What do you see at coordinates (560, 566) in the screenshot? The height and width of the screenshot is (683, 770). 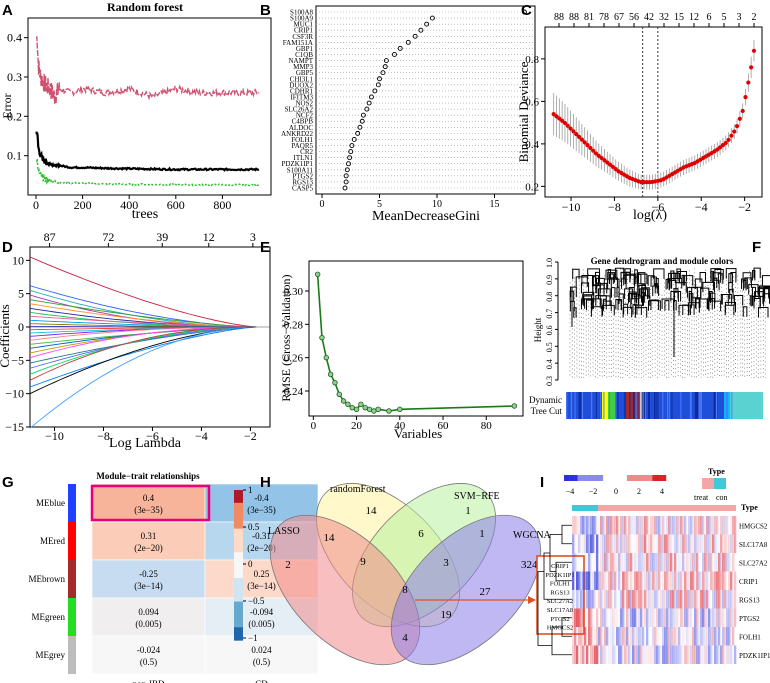 I see `panel-h-gene: CRIP1` at bounding box center [560, 566].